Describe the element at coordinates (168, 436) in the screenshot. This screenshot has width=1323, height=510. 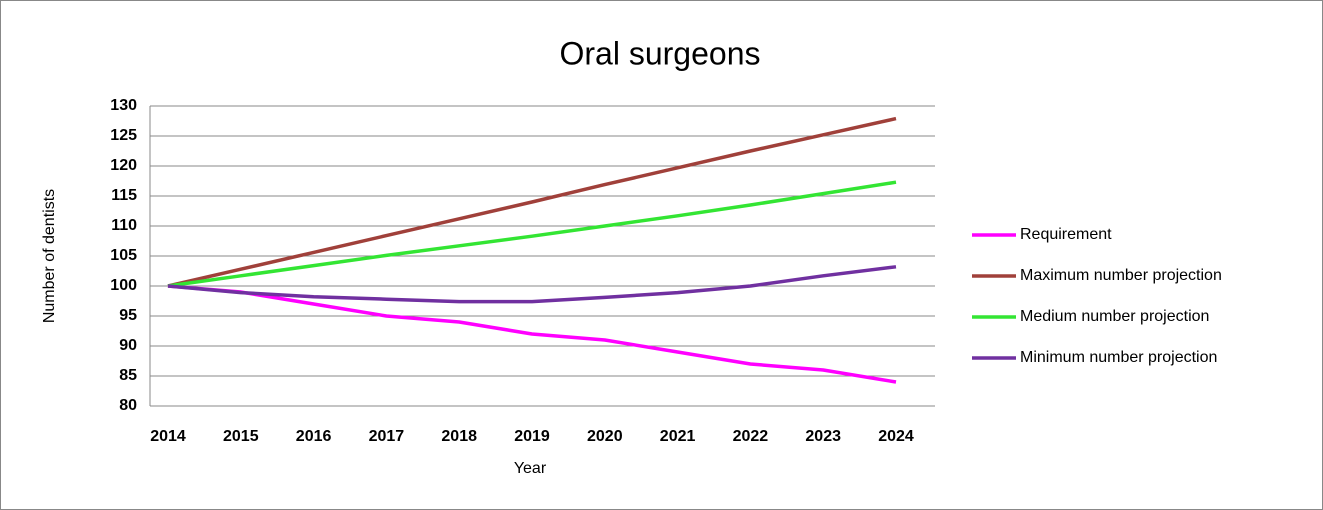
I see `x-tick-label: 2014` at that location.